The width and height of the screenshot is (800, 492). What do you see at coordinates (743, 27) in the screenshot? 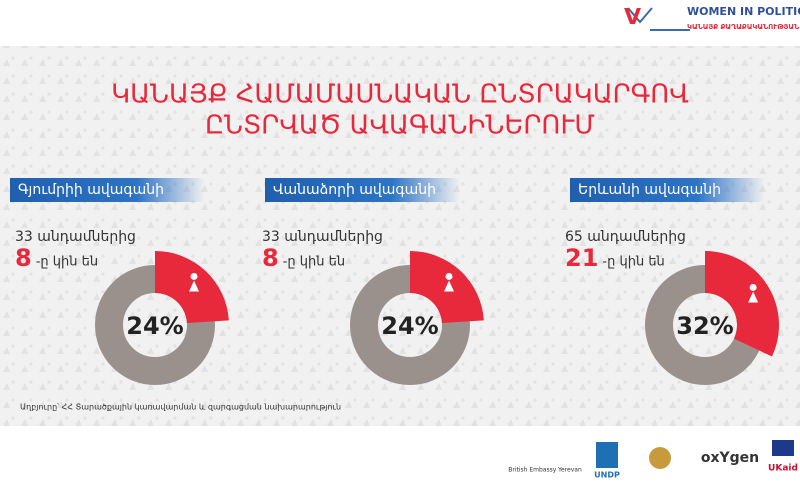
I see `brand-sub: ԿԱՆԱՅՔ ՔԱՂԱՔԱԿԱՆՈՒԹՅԱՆ ՄԵՋ` at bounding box center [743, 27].